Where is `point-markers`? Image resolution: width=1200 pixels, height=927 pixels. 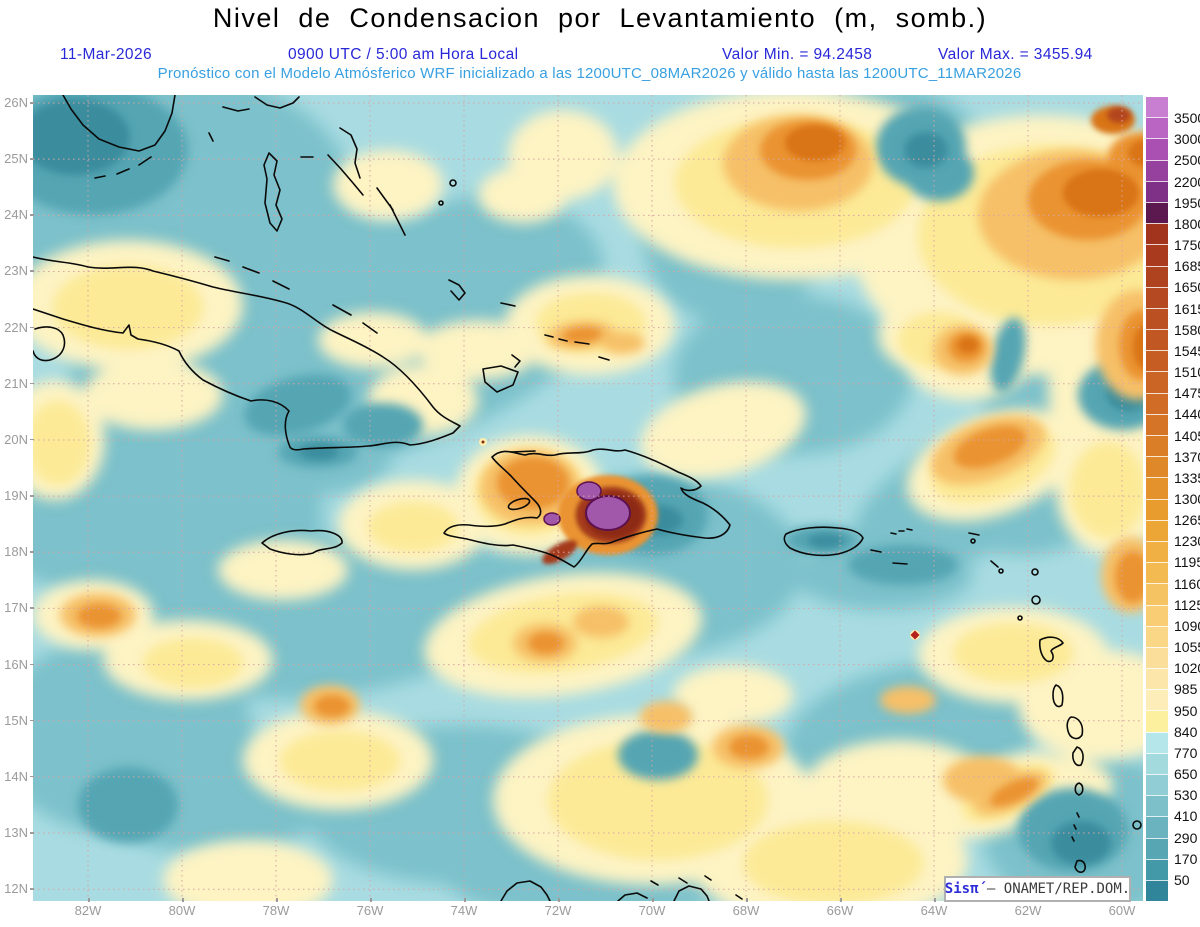 point-markers is located at coordinates (699, 539).